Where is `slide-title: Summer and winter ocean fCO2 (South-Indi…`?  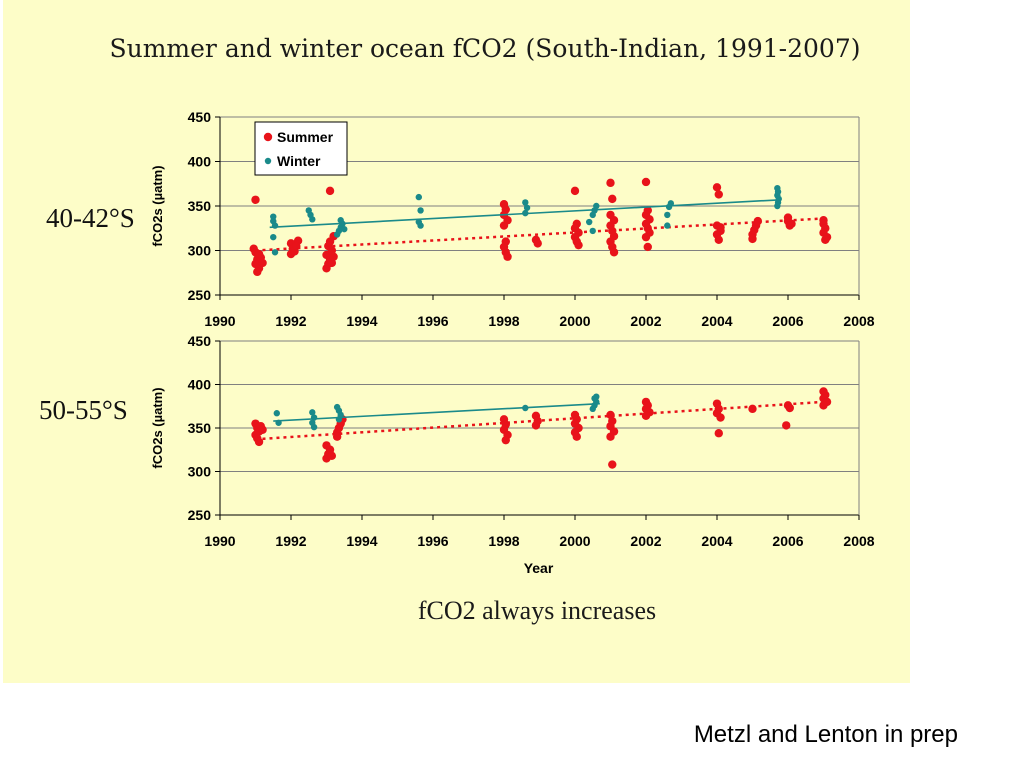 slide-title: Summer and winter ocean fCO2 (South-Indi… is located at coordinates (485, 48).